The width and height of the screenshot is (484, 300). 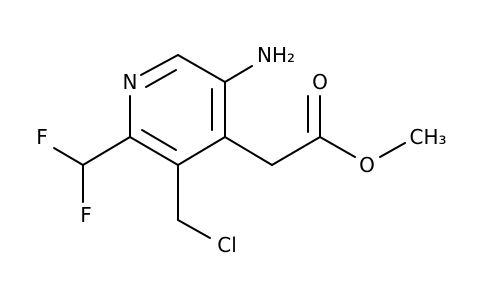 I want to click on atom-label: NH₂, so click(x=276, y=55).